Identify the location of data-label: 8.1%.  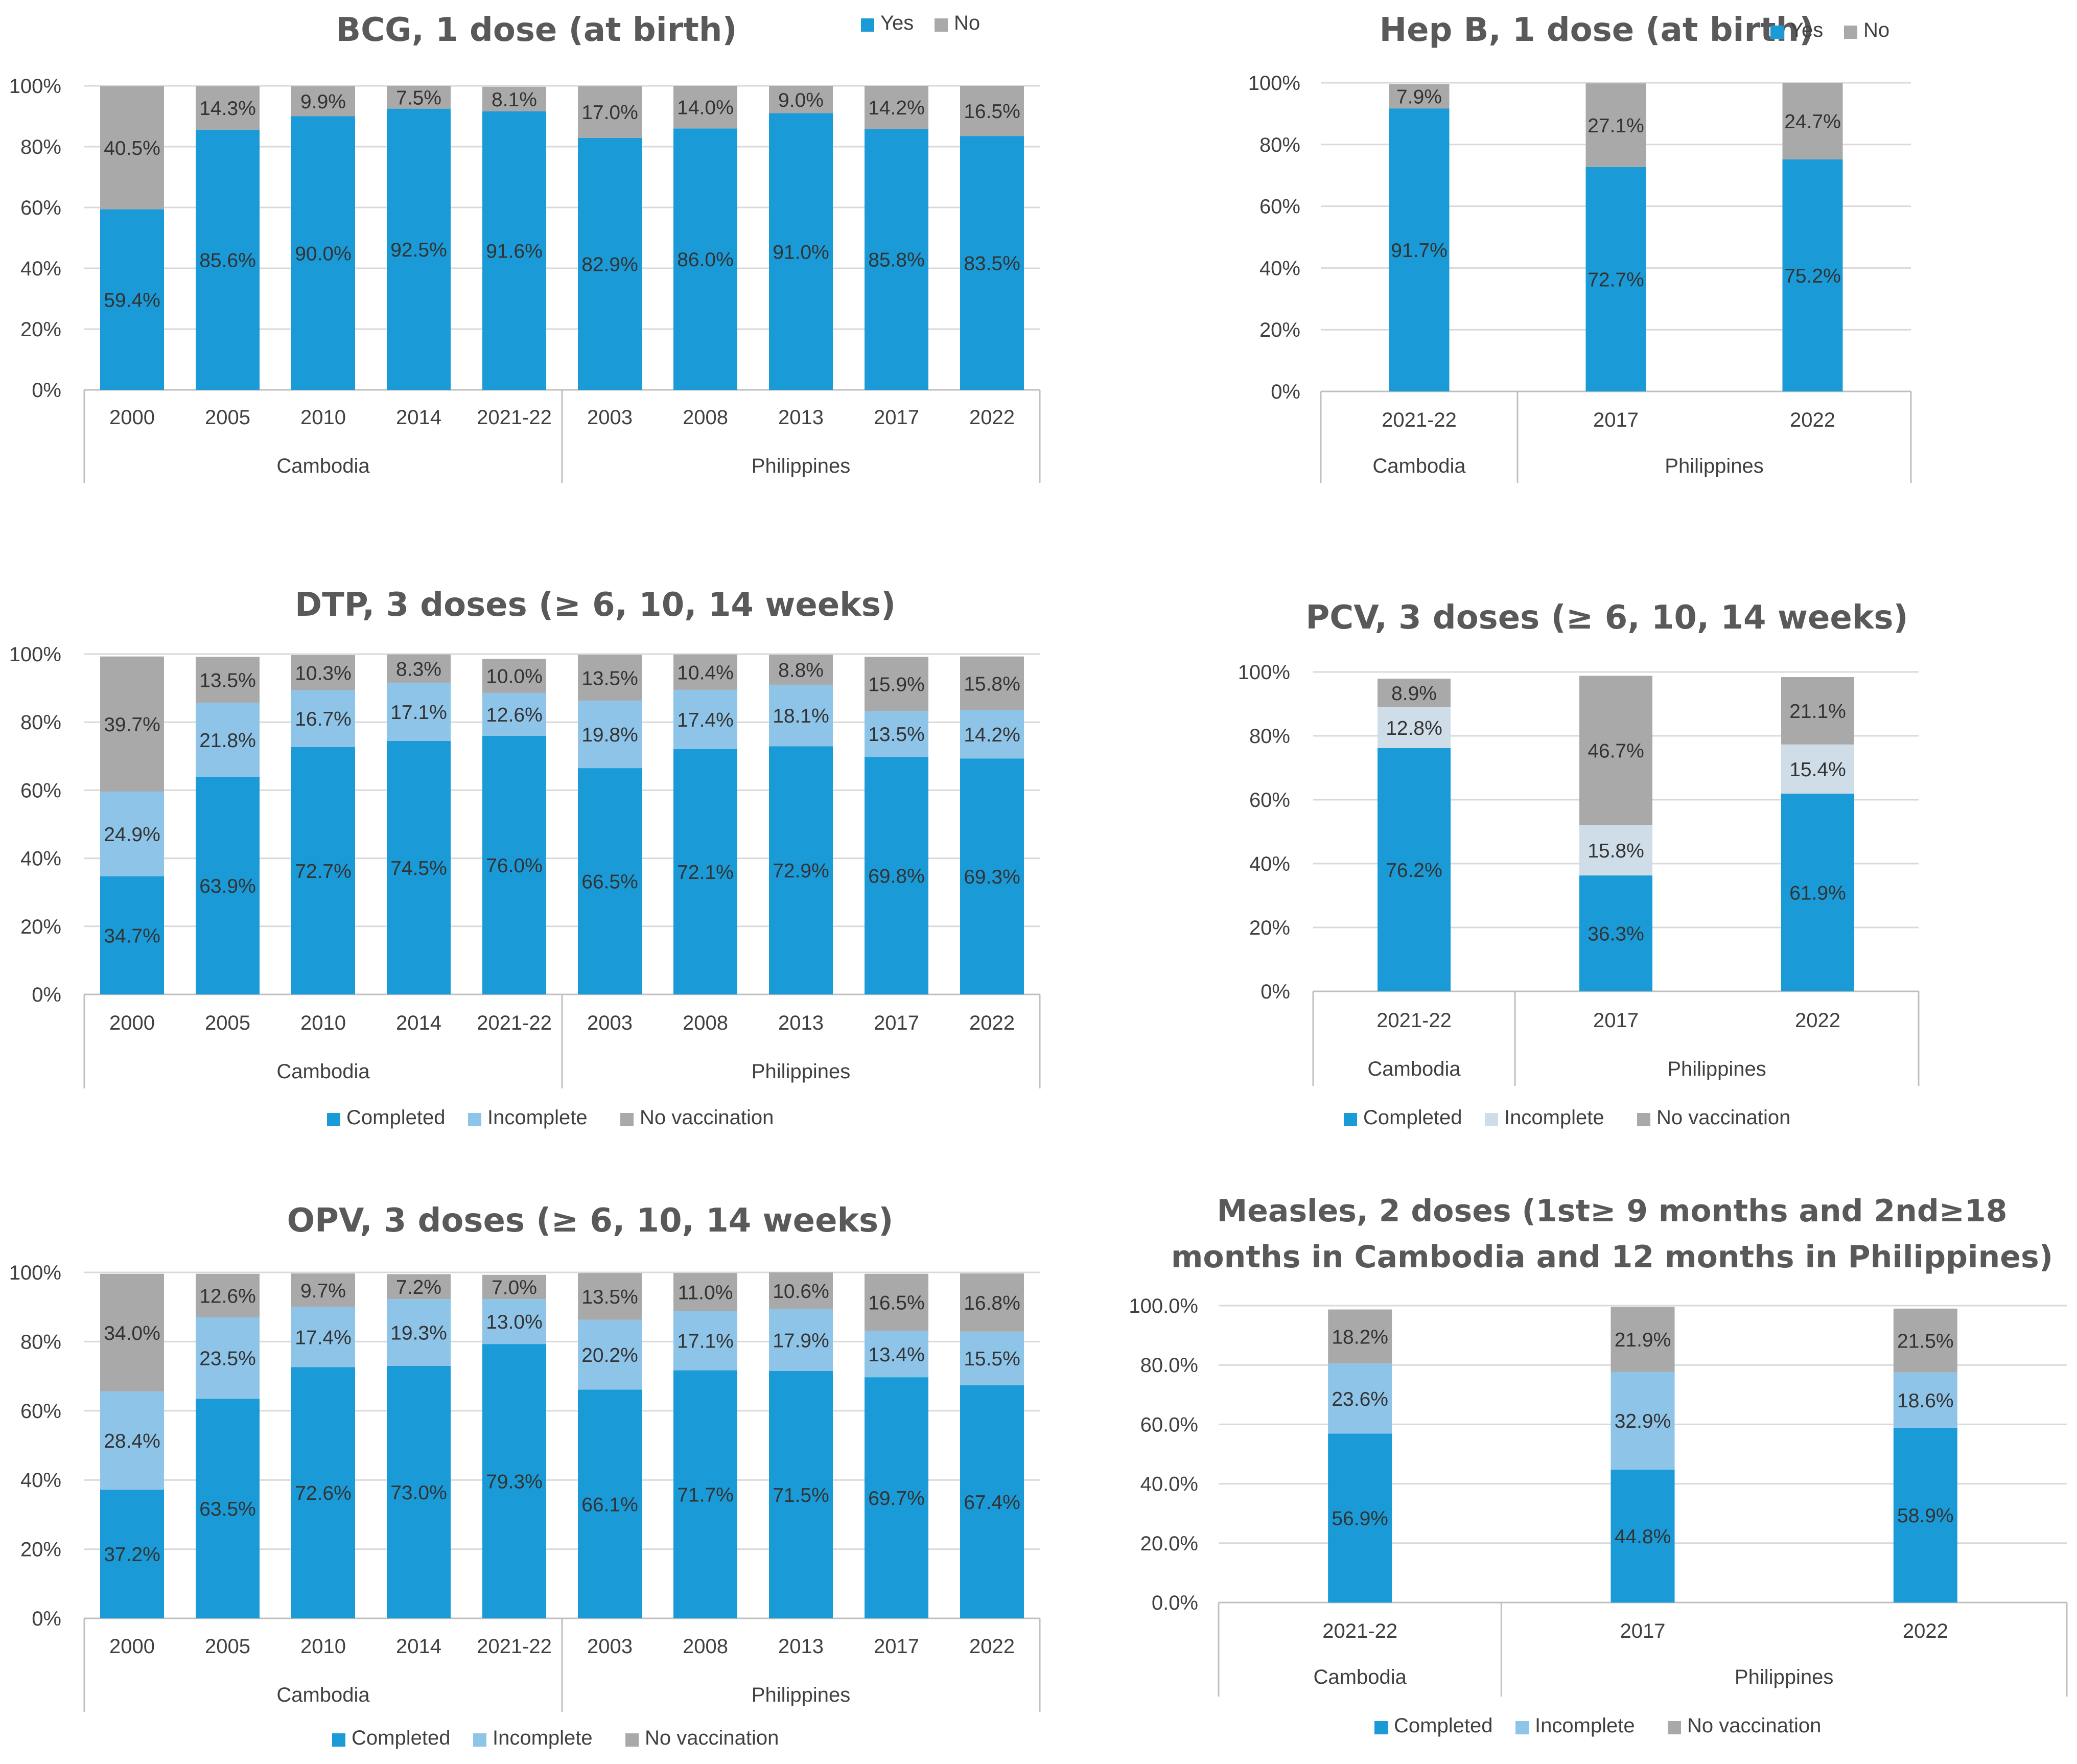
(514, 100).